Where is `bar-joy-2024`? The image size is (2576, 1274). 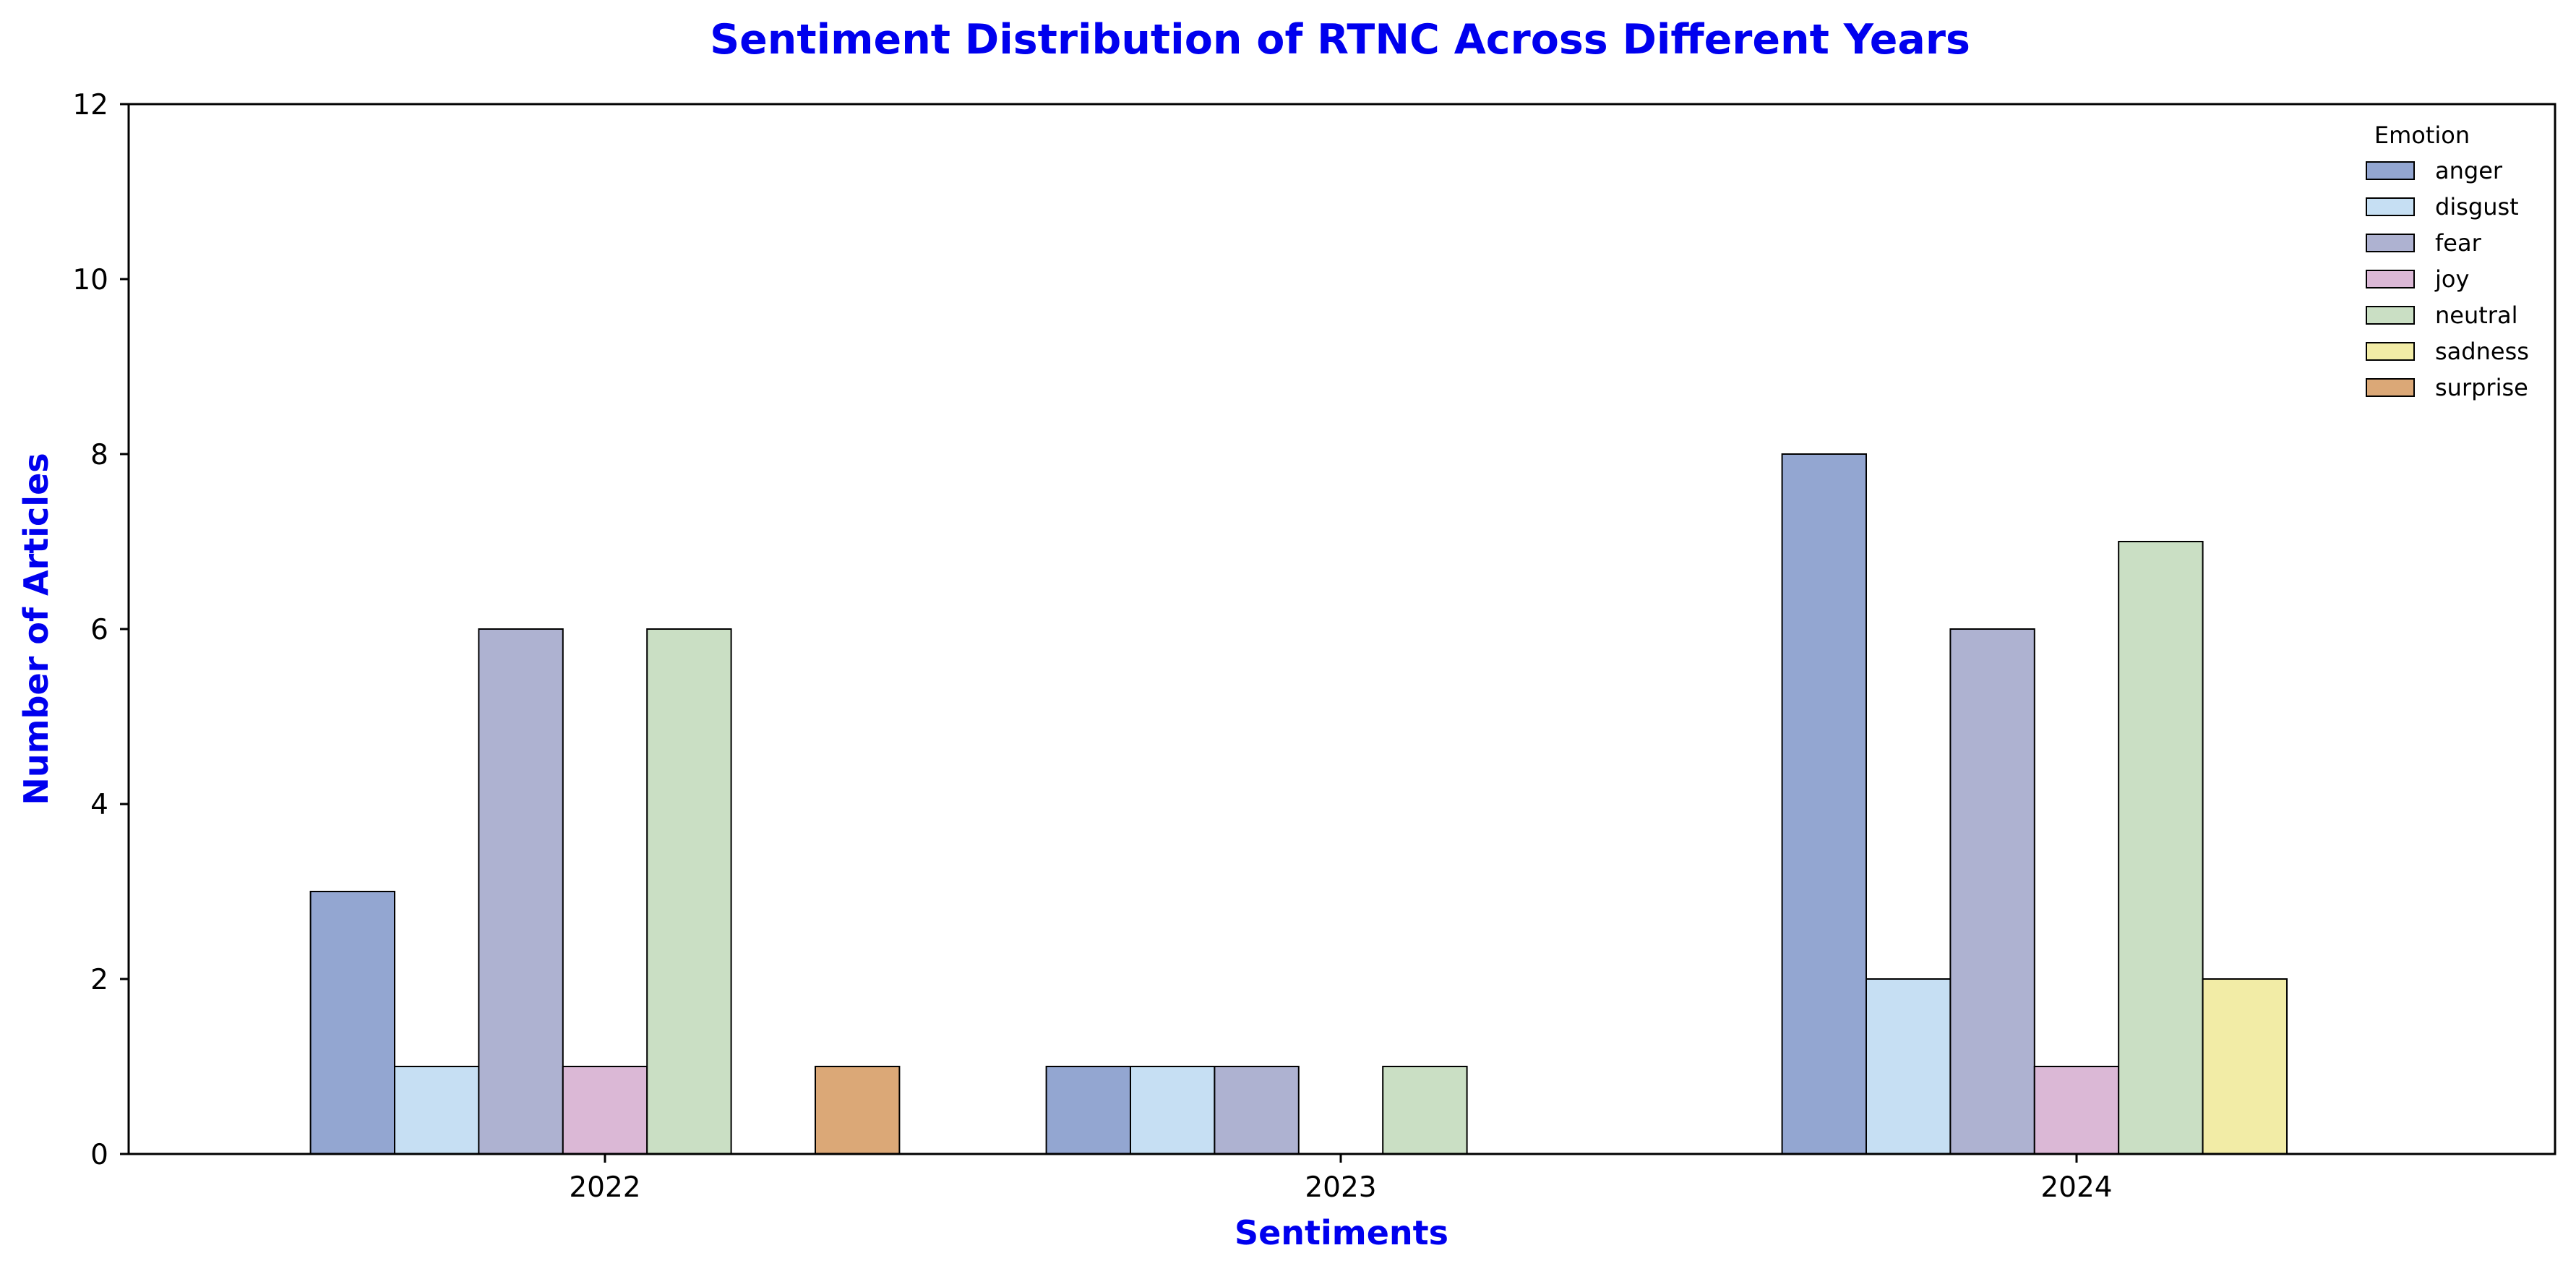
bar-joy-2024 is located at coordinates (2076, 1110).